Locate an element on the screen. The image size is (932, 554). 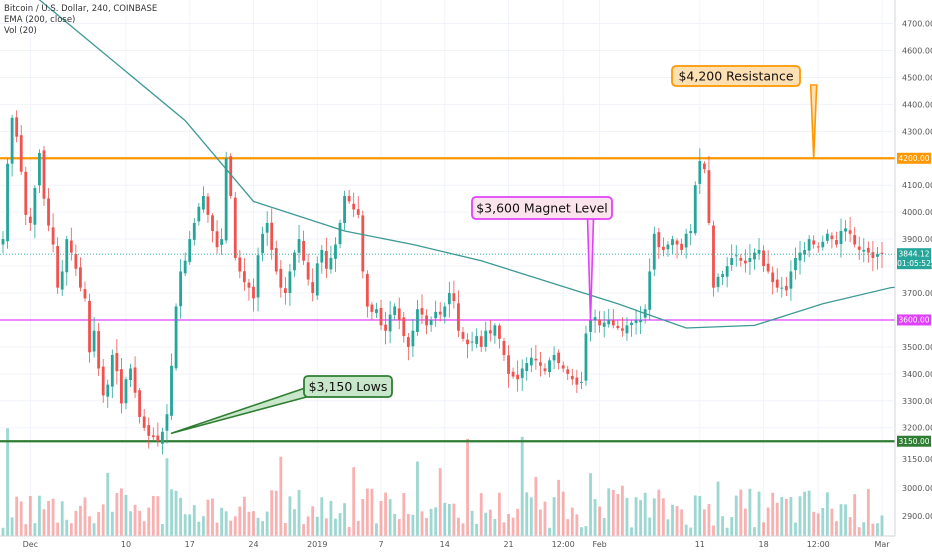
callout: $3,600 Magnet Level is located at coordinates (542, 258).